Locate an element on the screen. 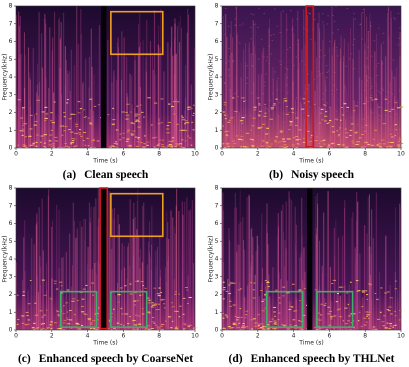  y-tick-label: 0 is located at coordinates (11, 330).